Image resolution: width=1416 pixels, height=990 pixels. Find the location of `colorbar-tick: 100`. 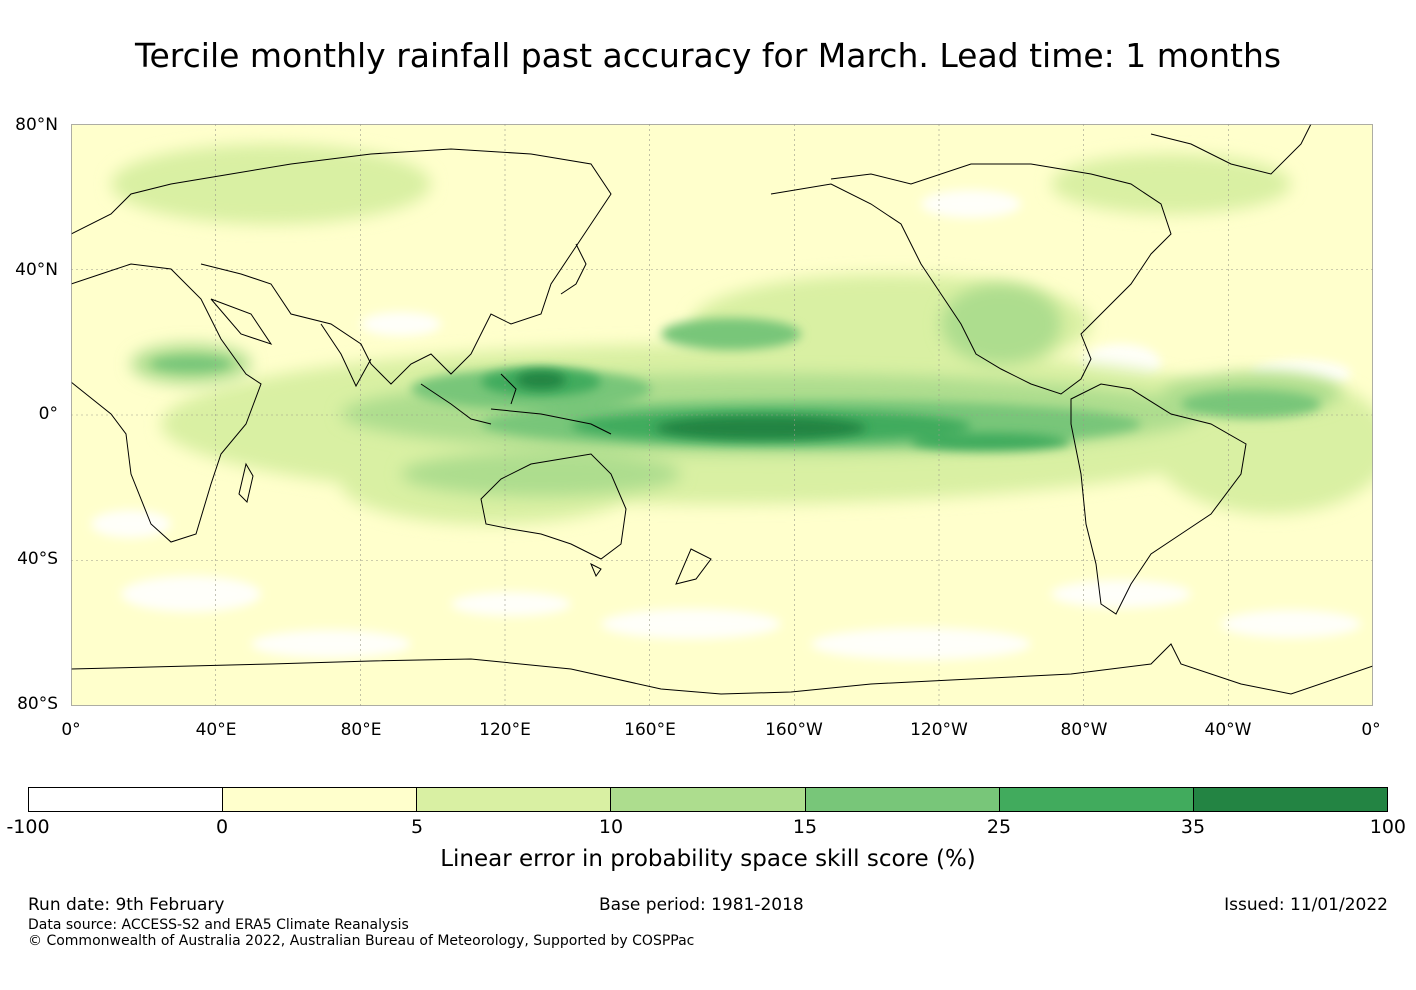

colorbar-tick: 100 is located at coordinates (1387, 827).